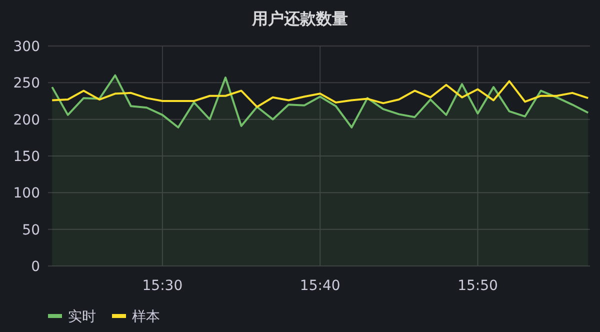  Describe the element at coordinates (26, 157) in the screenshot. I see `y-tick-label: 150` at that location.